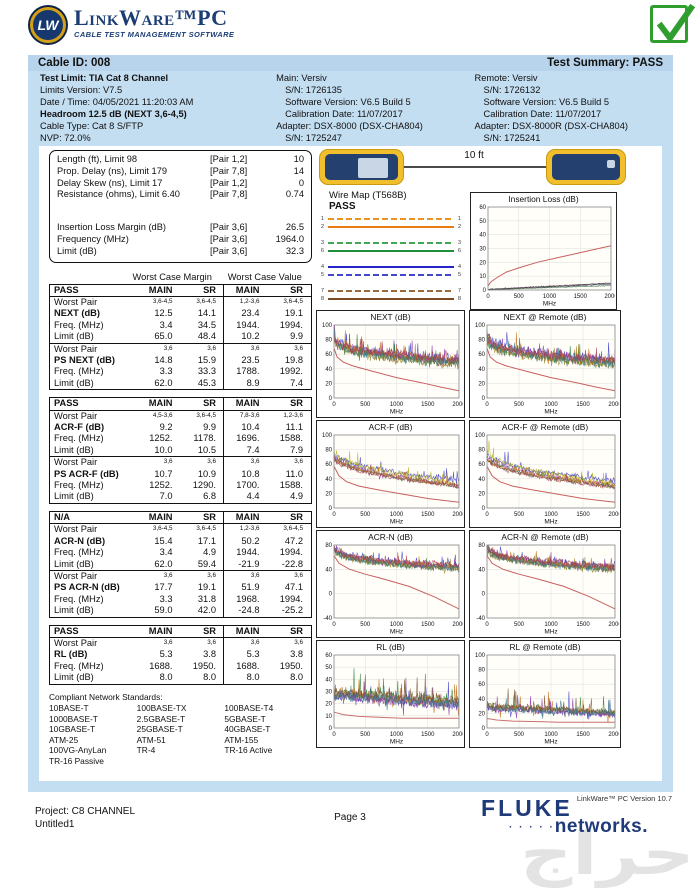 The height and width of the screenshot is (888, 700). I want to click on column-header: SR, so click(209, 289).